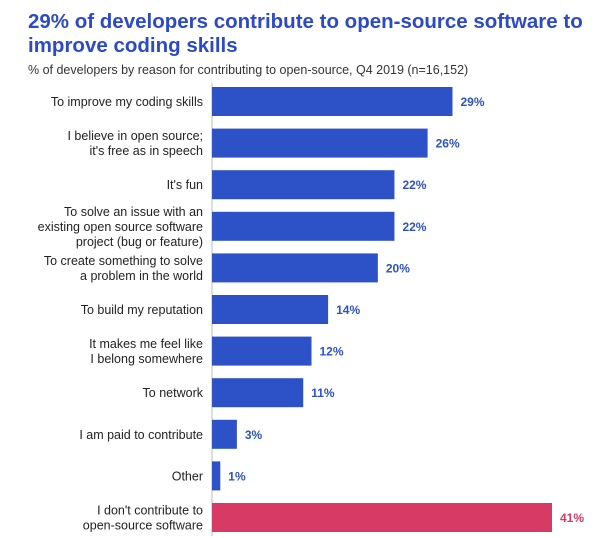 This screenshot has height=538, width=602. Describe the element at coordinates (254, 435) in the screenshot. I see `value-label-8: 3%` at that location.